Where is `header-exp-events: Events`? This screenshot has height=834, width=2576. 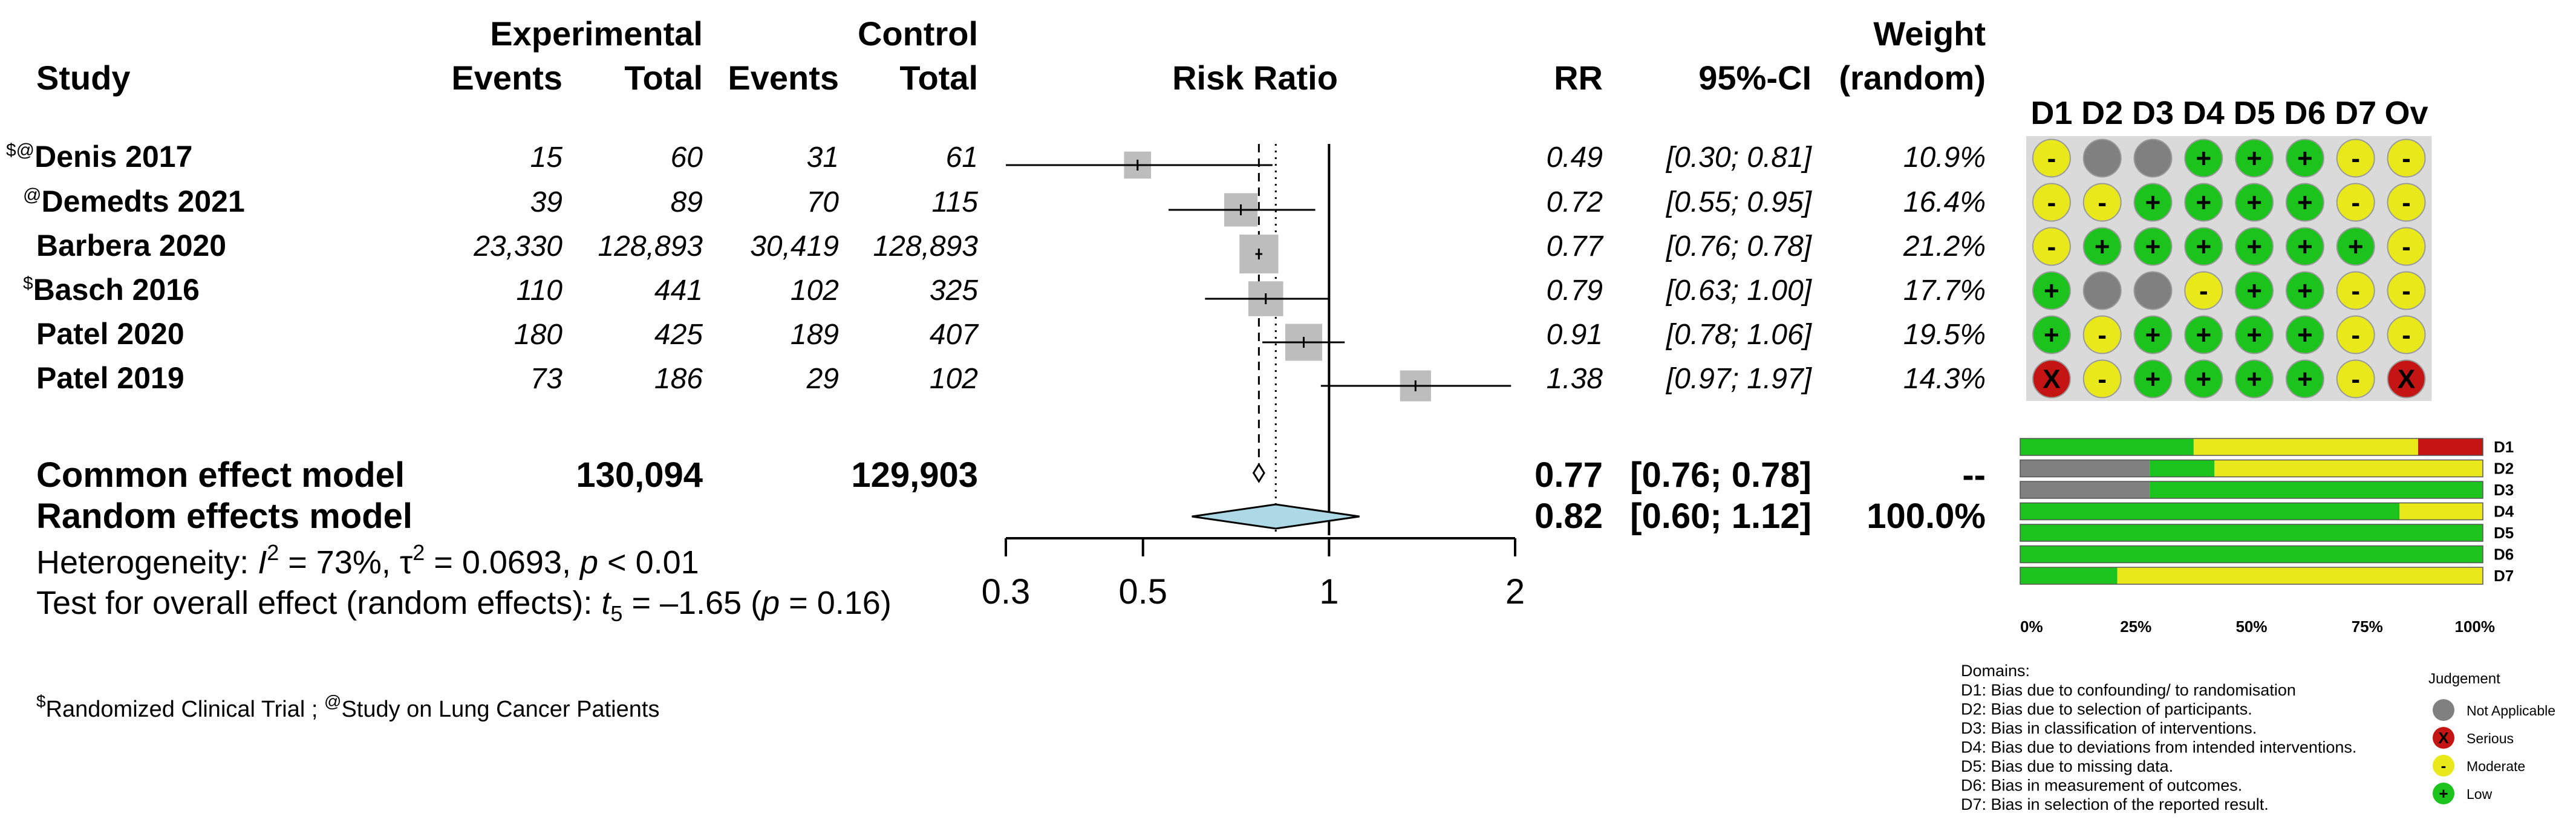
header-exp-events: Events is located at coordinates (506, 78).